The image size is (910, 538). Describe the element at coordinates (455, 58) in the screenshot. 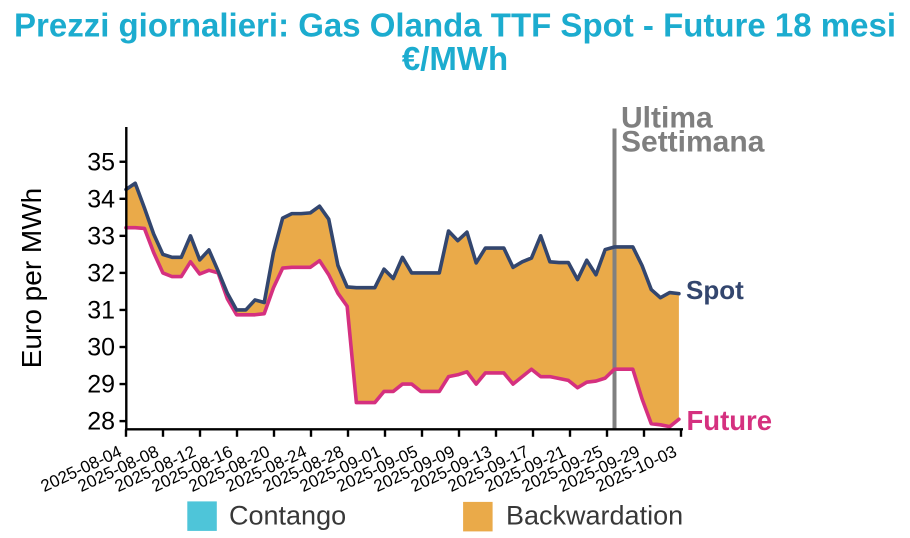

I see `svg-text: €/MWh` at that location.